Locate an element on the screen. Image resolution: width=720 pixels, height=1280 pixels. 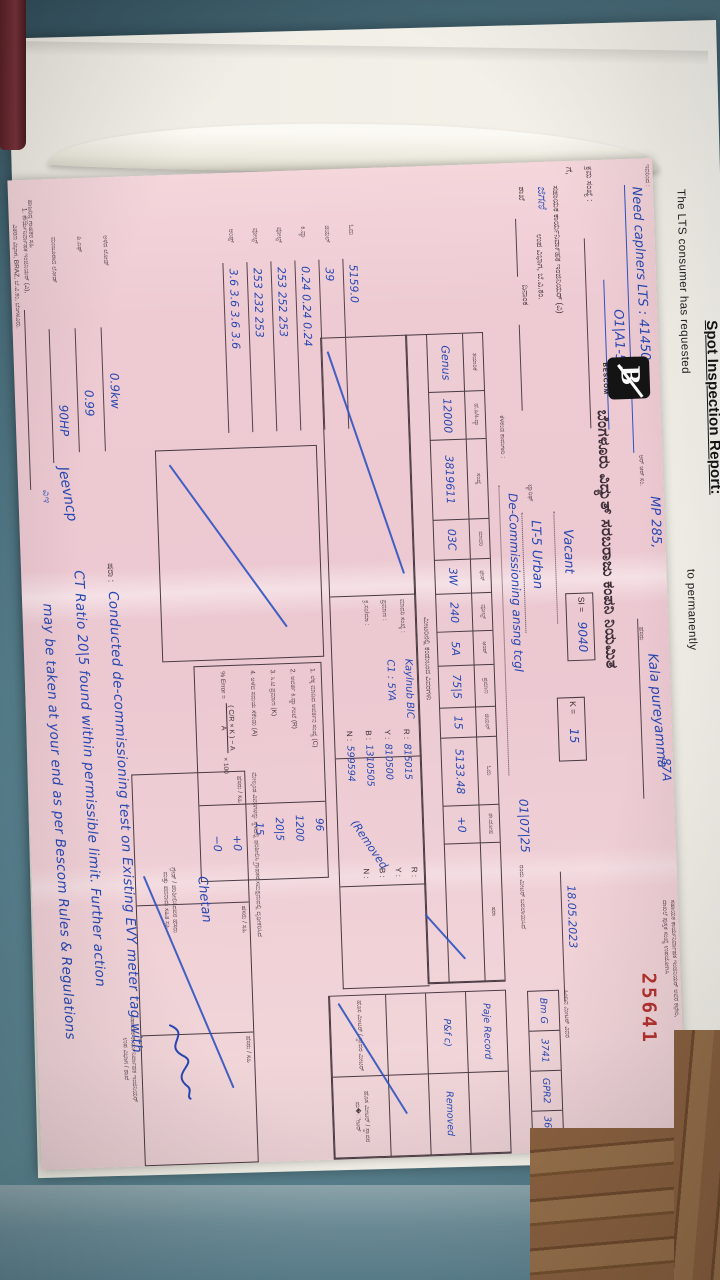
work-label: ಕೆಳಕಂಡ ಕಾಮಗಾರಿ : is located at coordinates (502, 437).